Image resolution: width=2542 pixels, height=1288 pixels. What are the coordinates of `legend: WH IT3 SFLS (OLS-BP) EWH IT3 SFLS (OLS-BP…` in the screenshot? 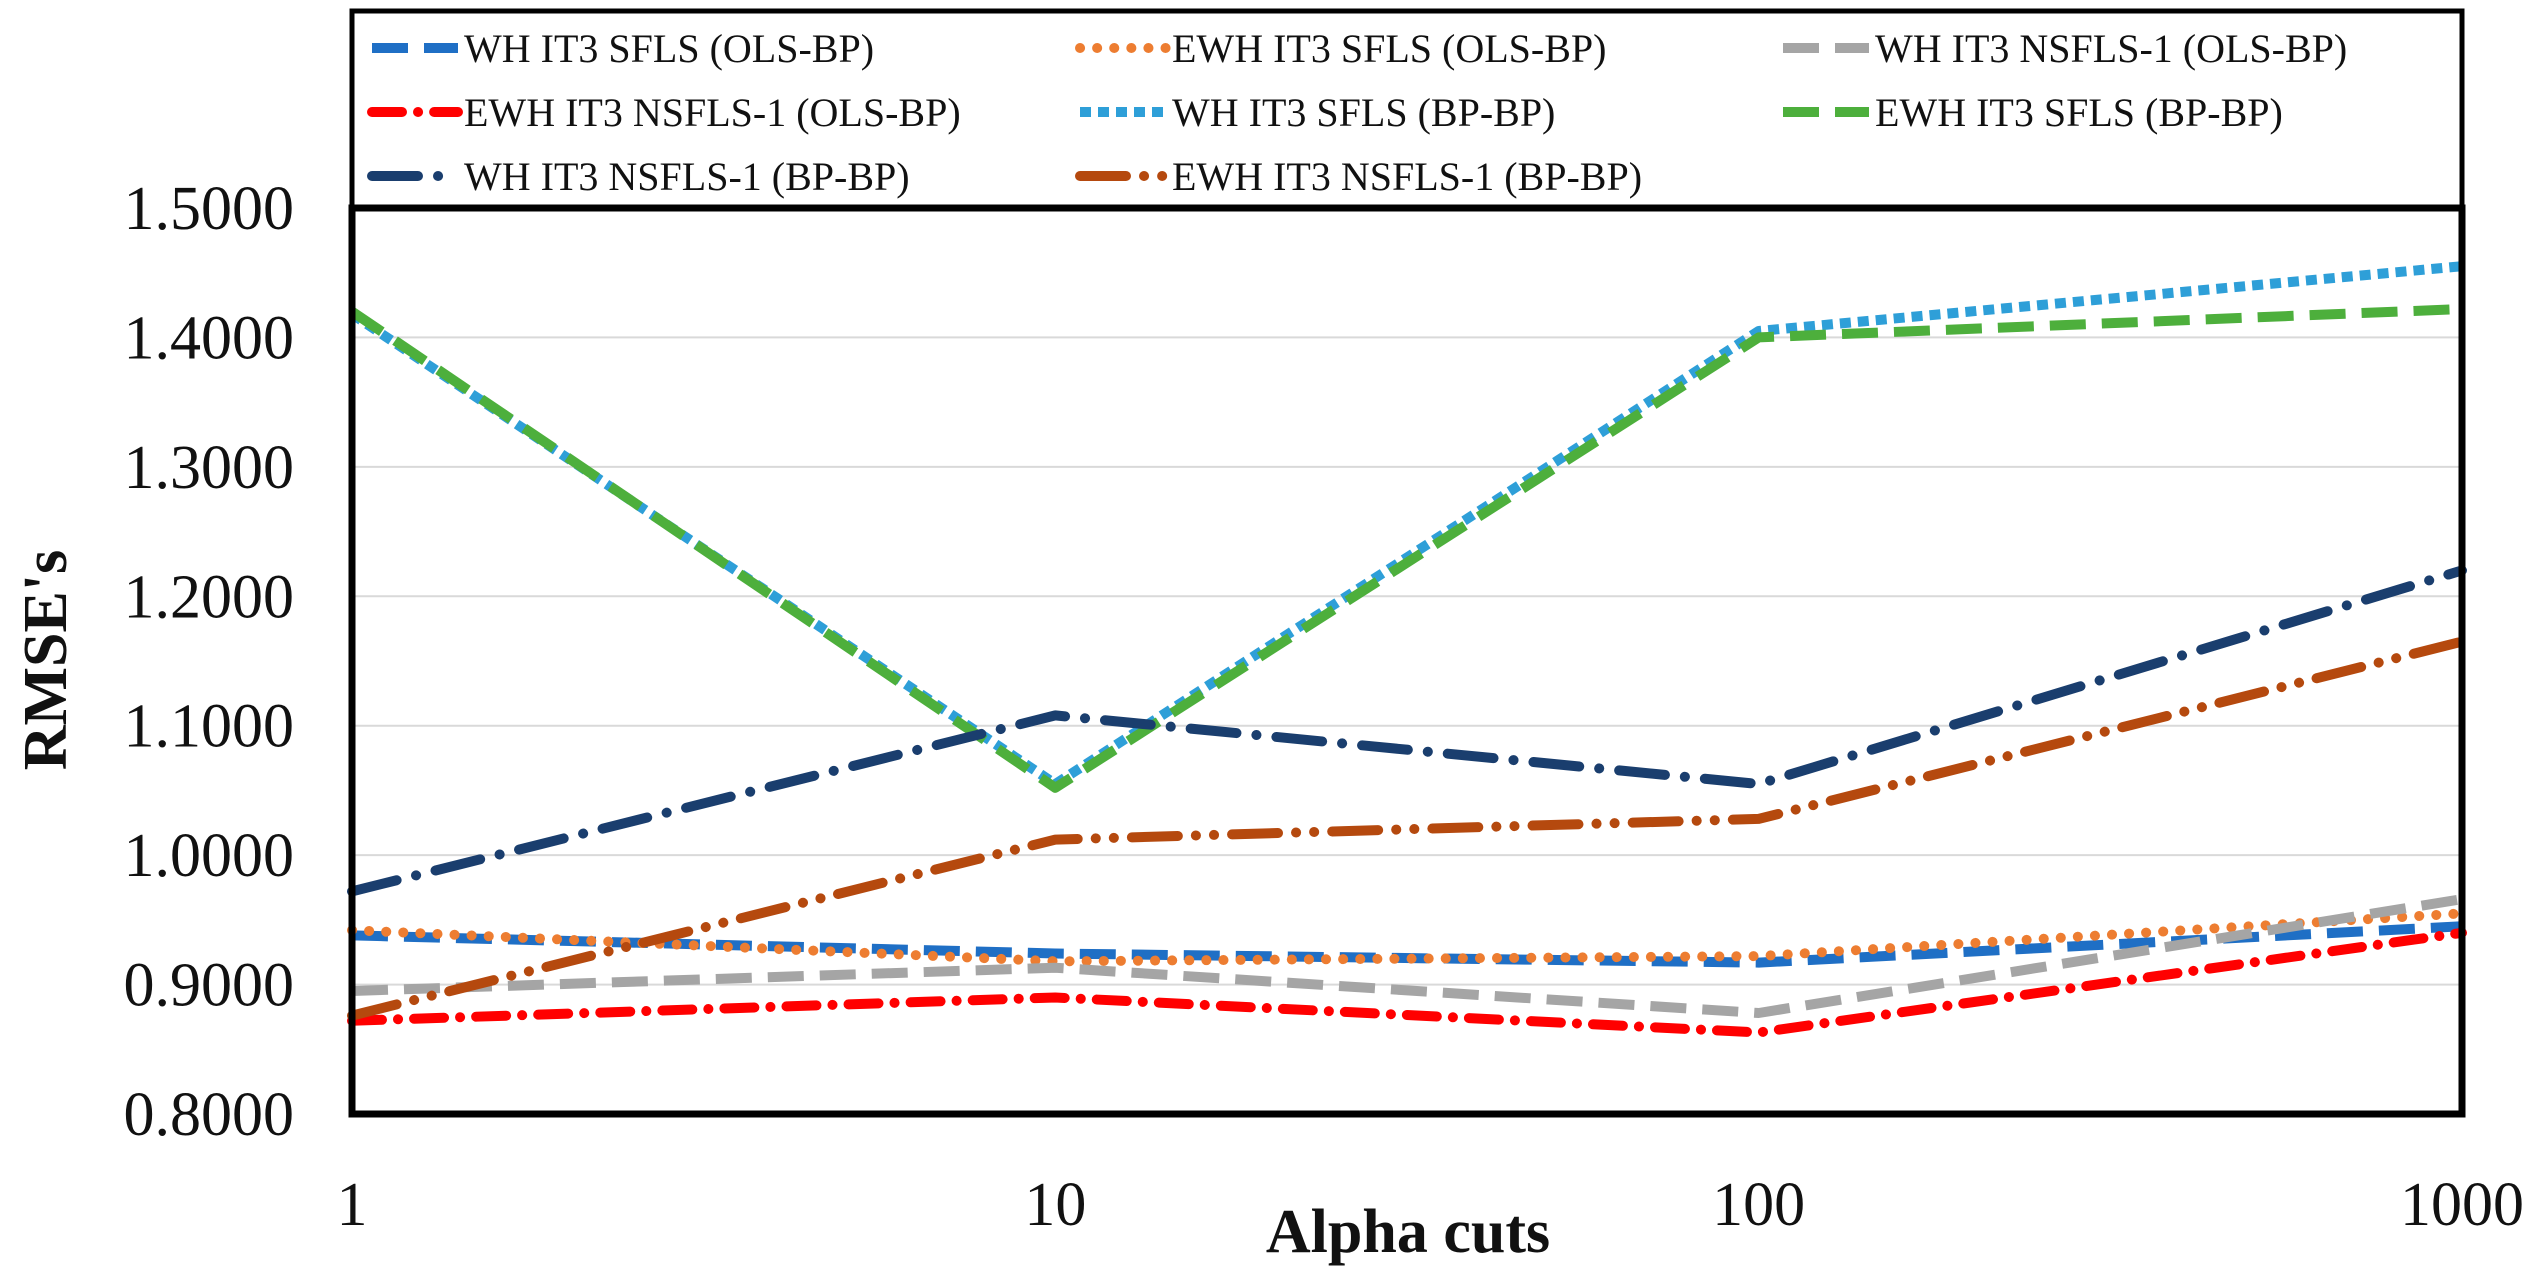 It's located at (1357, 112).